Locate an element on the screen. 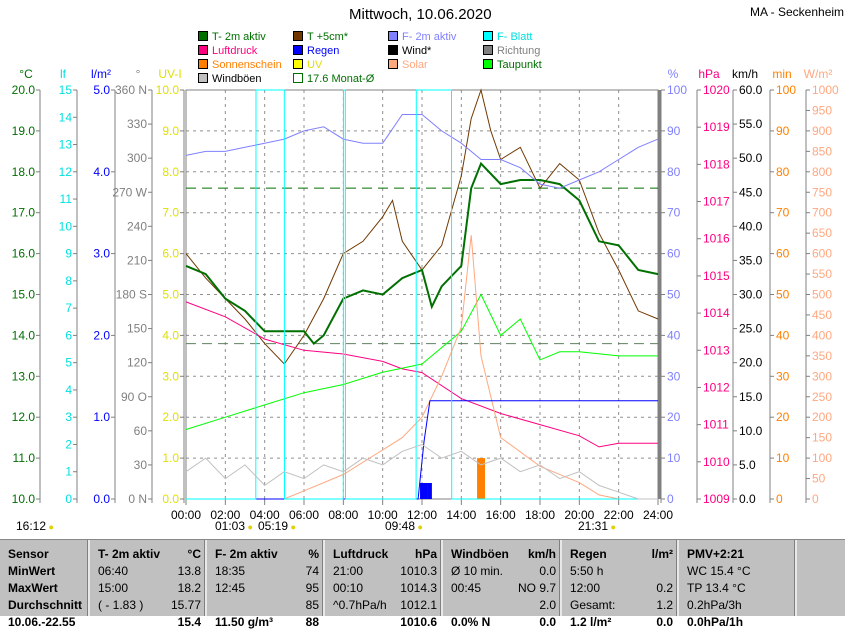 The height and width of the screenshot is (630, 845). table-header: Luftdruck hPa is located at coordinates (384, 554).